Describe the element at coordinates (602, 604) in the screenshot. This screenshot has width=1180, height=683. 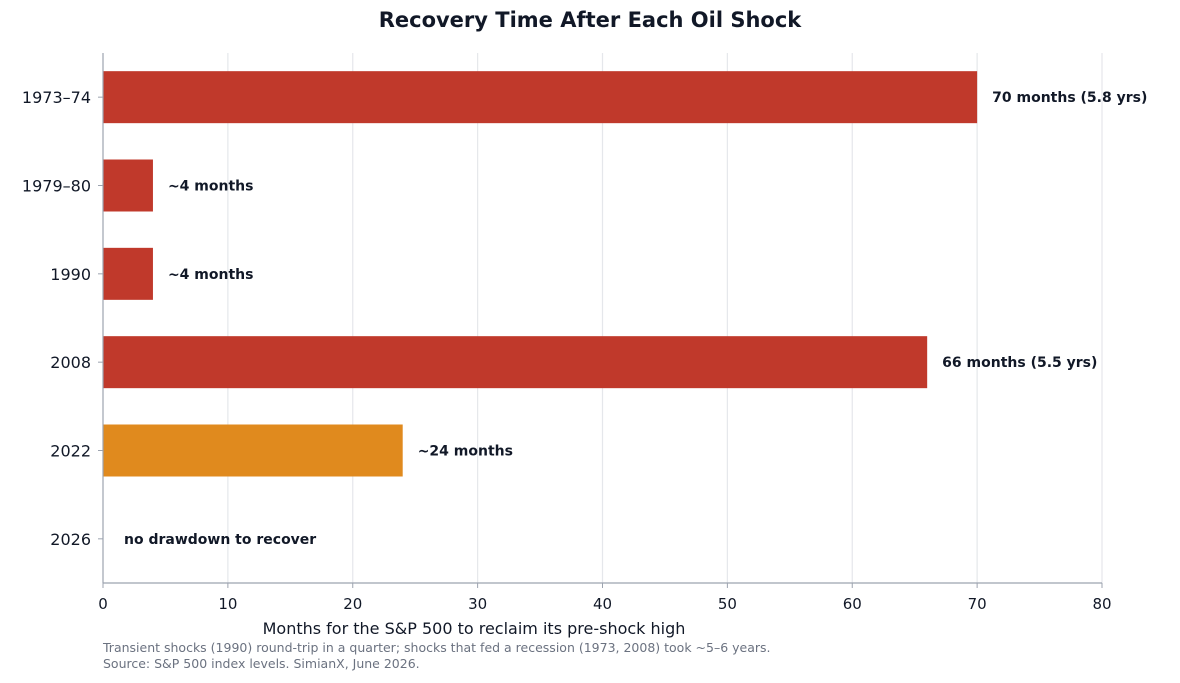
I see `x-tick-label: 40` at that location.